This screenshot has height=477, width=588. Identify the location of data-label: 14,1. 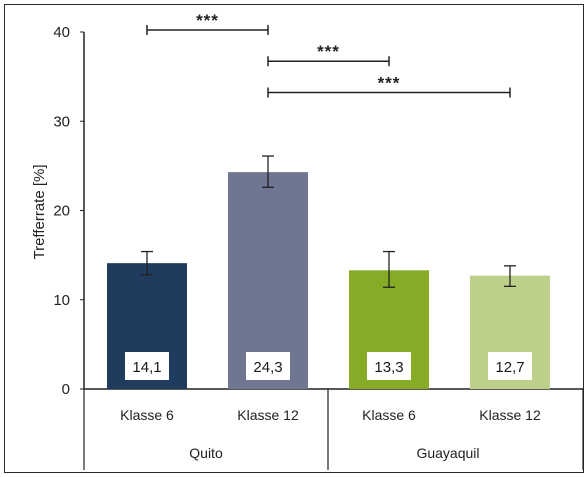
(146, 367).